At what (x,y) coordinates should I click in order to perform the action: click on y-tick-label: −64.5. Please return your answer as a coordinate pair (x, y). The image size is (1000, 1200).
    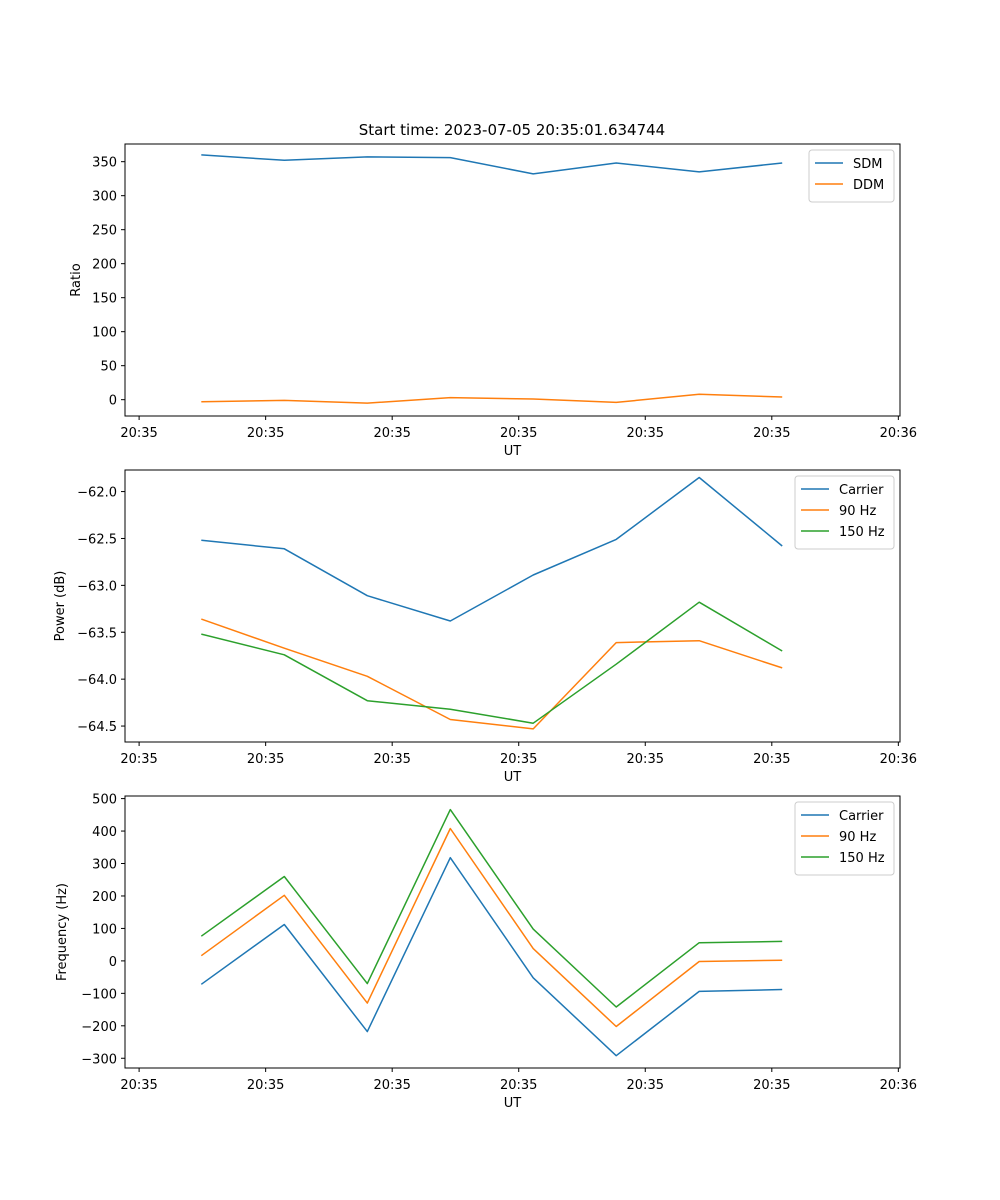
    Looking at the image, I should click on (97, 727).